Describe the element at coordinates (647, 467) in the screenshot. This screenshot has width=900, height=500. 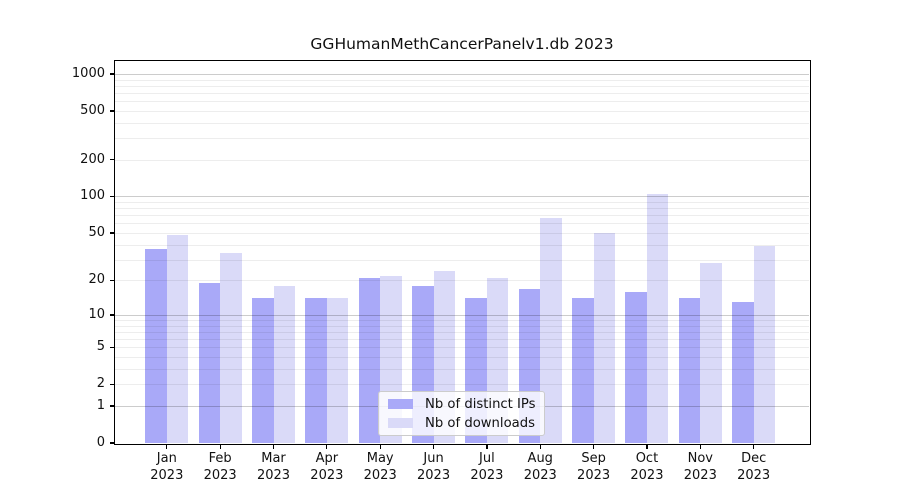
I see `x-tick-label: Oct 2023` at that location.